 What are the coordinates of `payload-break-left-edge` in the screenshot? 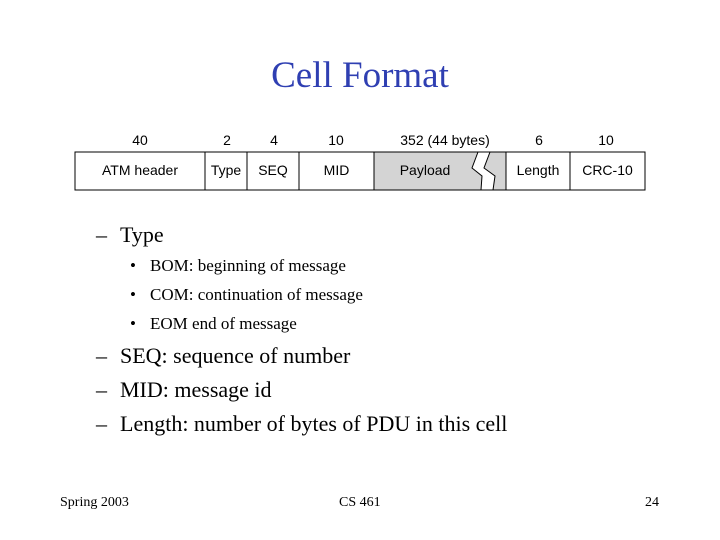 It's located at (477, 171).